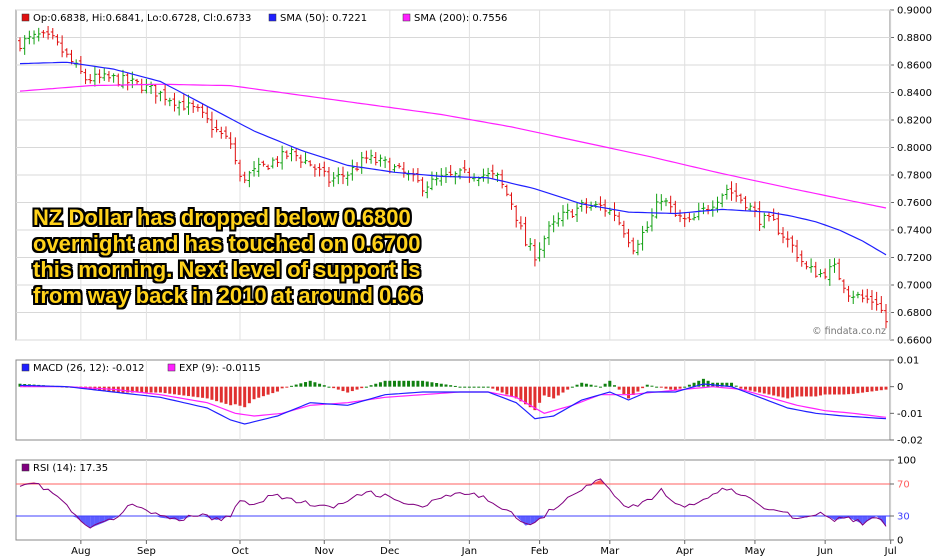  Describe the element at coordinates (453, 394) in the screenshot. I see `macd-histogram` at that location.